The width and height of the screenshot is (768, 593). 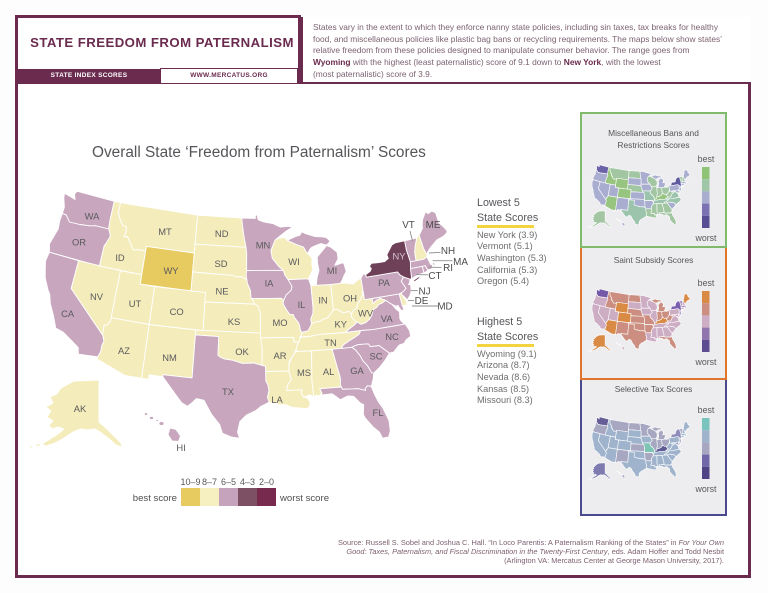 What do you see at coordinates (279, 355) in the screenshot?
I see `svg-text: AR` at bounding box center [279, 355].